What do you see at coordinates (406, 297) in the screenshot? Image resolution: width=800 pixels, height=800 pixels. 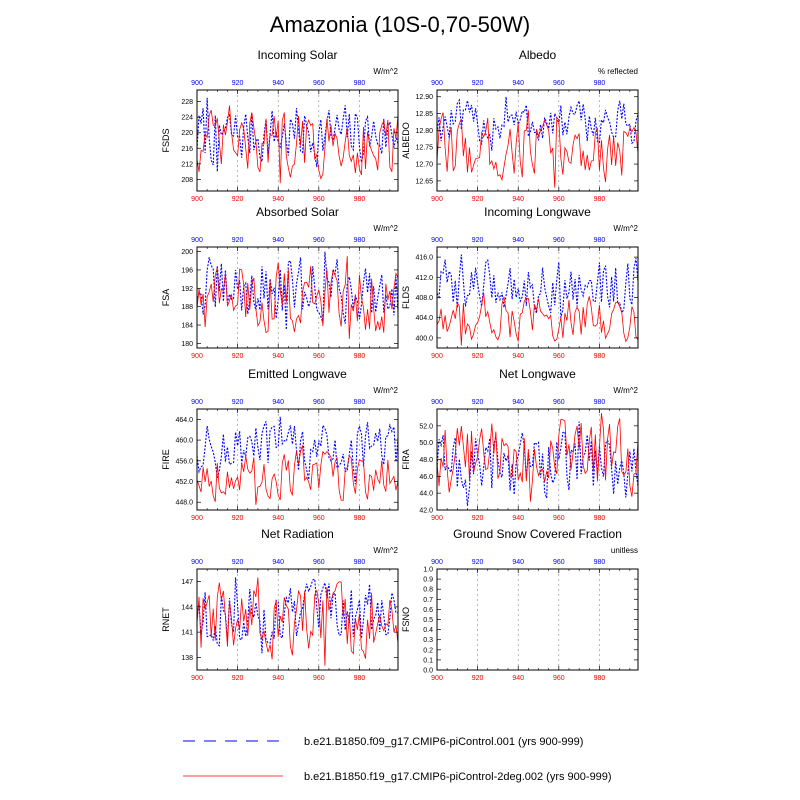 I see `y-axis-label: FLDS` at bounding box center [406, 297].